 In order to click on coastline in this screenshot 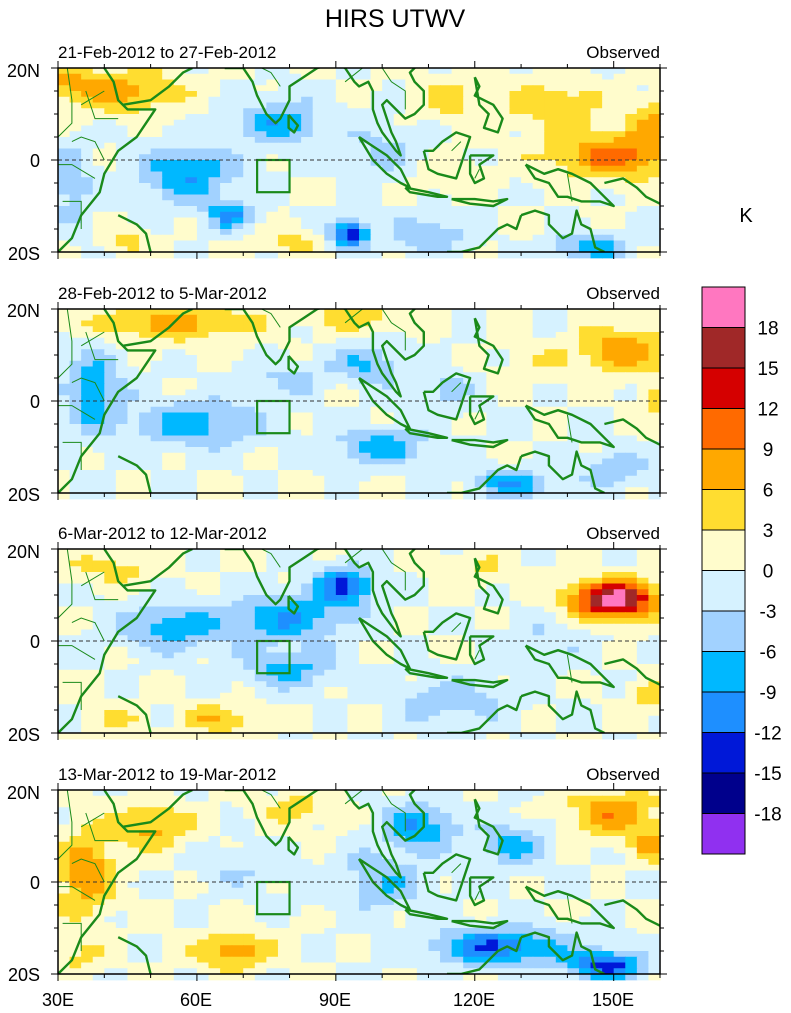, I will do `click(562, 471)`.